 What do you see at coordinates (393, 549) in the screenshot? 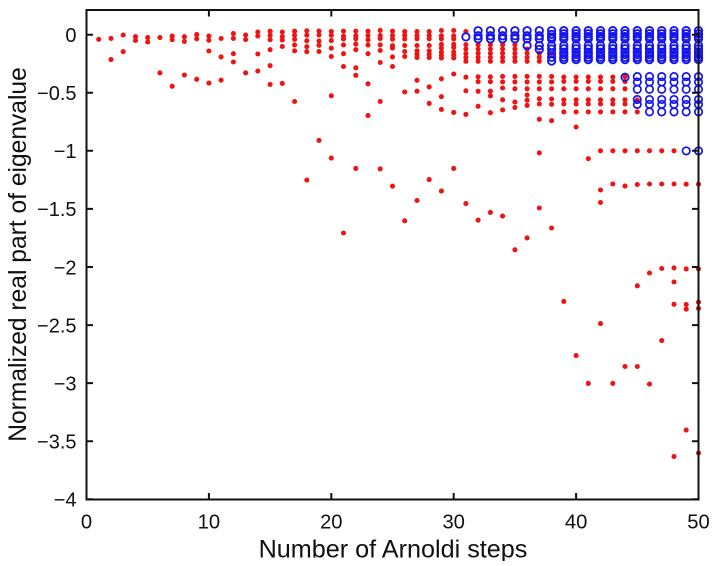
I see `svg-text: Number of Arnoldi steps` at bounding box center [393, 549].